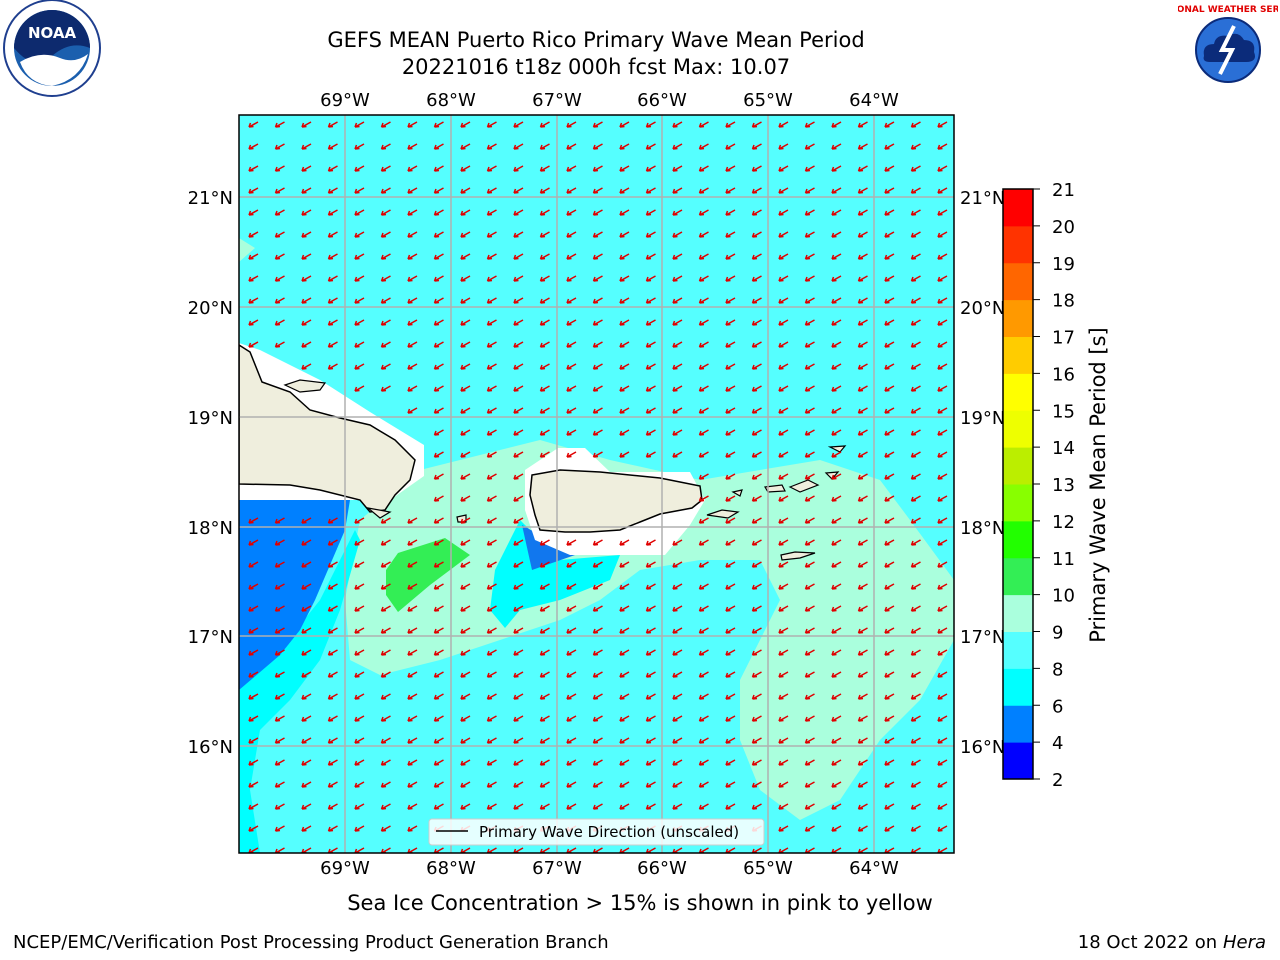 This screenshot has height=960, width=1280. I want to click on lon-label-bottom: 64°W, so click(874, 868).